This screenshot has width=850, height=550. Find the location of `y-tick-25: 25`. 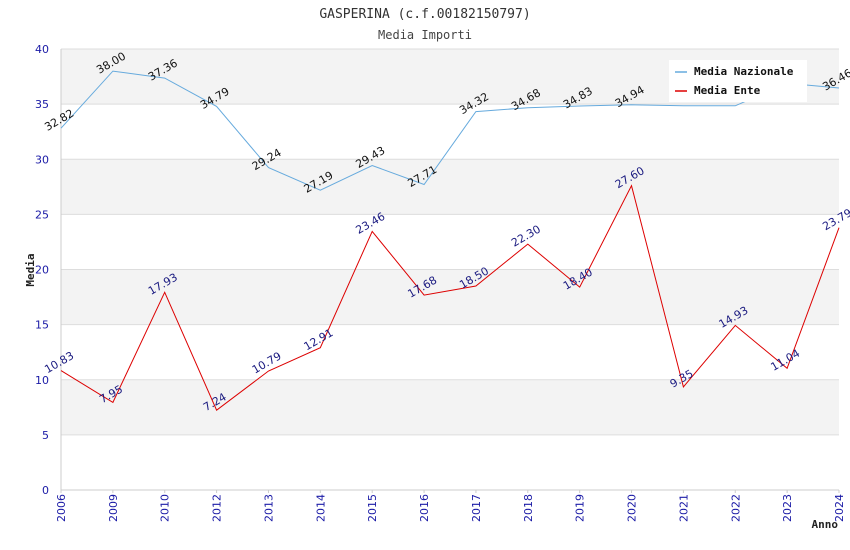

y-tick-25: 25 is located at coordinates (42, 214).